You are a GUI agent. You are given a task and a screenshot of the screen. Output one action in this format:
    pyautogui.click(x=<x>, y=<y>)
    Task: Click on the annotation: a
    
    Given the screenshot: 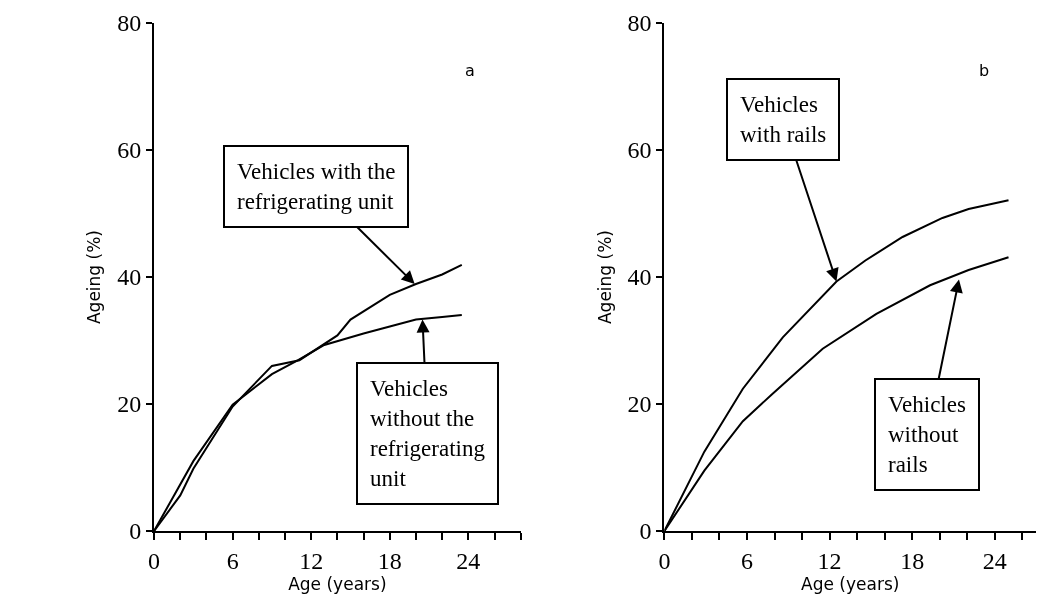 What is the action you would take?
    pyautogui.click(x=470, y=70)
    